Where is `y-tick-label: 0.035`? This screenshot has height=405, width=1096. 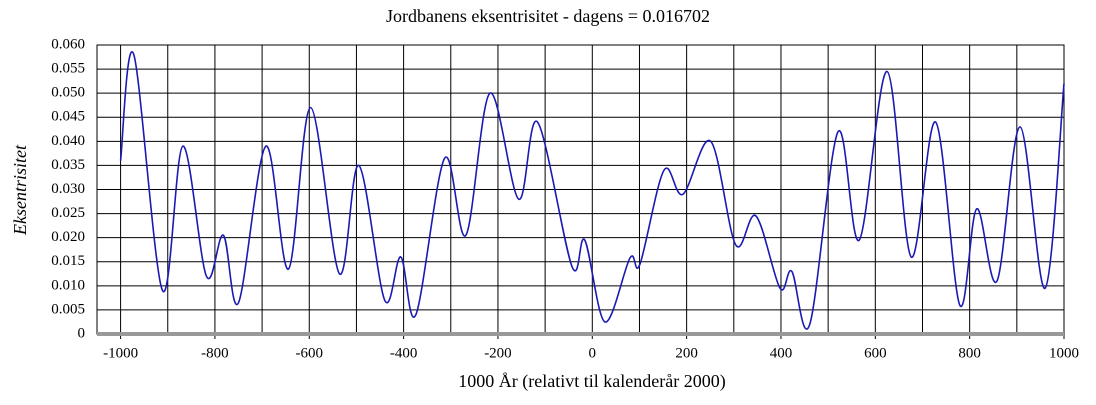
y-tick-label: 0.035 is located at coordinates (68, 165).